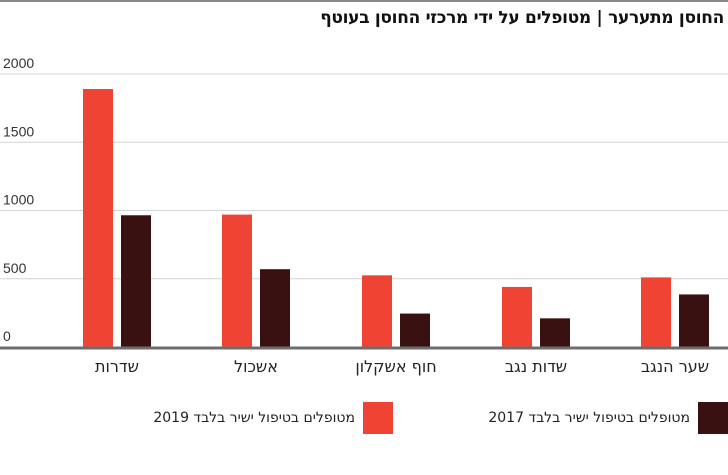 Image resolution: width=728 pixels, height=475 pixels. Describe the element at coordinates (18, 131) in the screenshot. I see `y-tick-label: 1500` at that location.